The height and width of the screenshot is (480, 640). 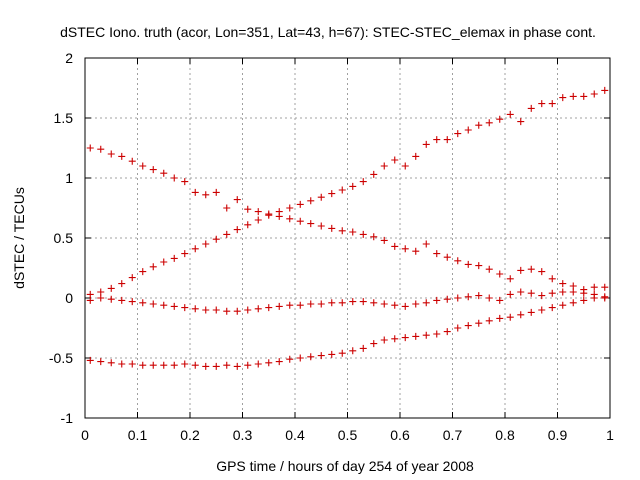 What do you see at coordinates (505, 435) in the screenshot?
I see `x-tick-label: 0.8` at bounding box center [505, 435].